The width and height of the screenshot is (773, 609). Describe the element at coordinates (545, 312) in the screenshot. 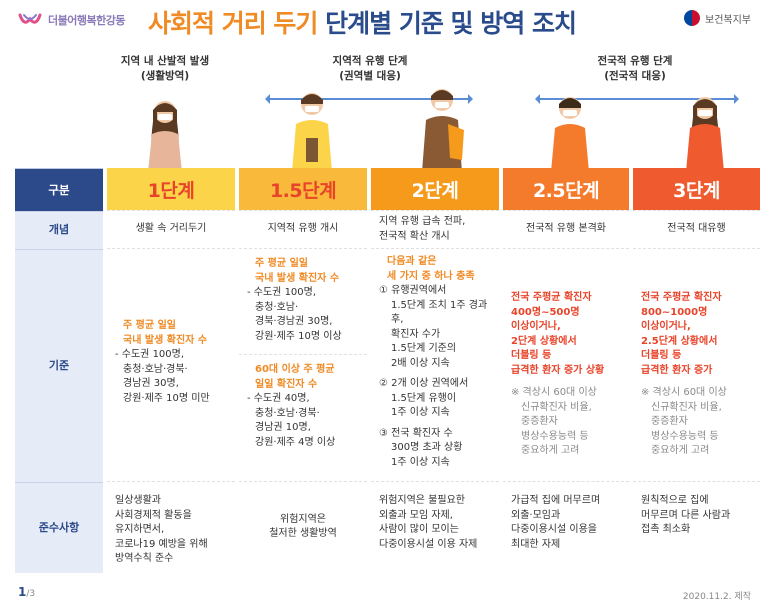

I see `criteria-highlight: 400명~500명` at that location.